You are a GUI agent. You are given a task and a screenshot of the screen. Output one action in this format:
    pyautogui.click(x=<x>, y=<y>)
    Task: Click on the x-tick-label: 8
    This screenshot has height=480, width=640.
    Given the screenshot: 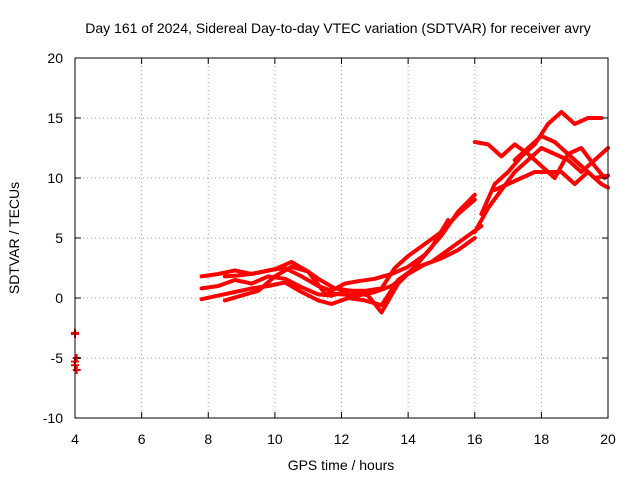 What is the action you would take?
    pyautogui.click(x=208, y=439)
    